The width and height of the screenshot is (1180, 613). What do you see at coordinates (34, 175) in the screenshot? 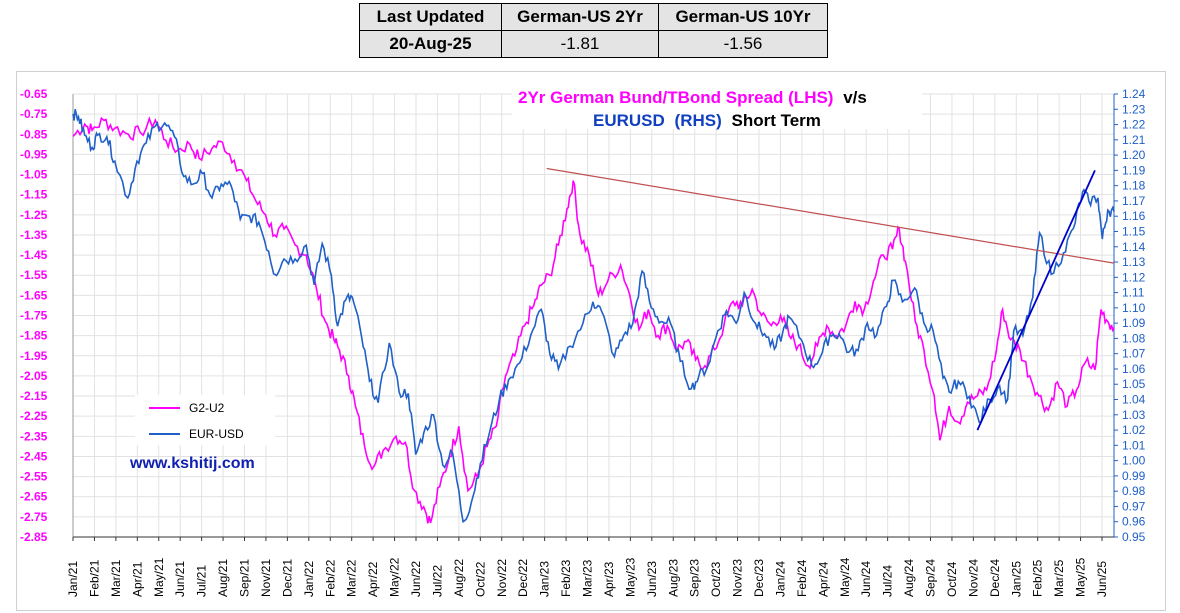
I see `left-tick-label: -1.05` at bounding box center [34, 175].